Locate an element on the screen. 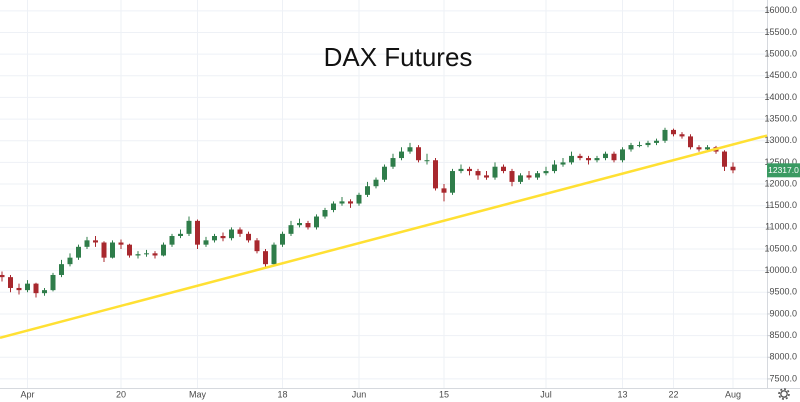 This screenshot has height=402, width=800. y-tick-label: 15000.0 is located at coordinates (780, 54).